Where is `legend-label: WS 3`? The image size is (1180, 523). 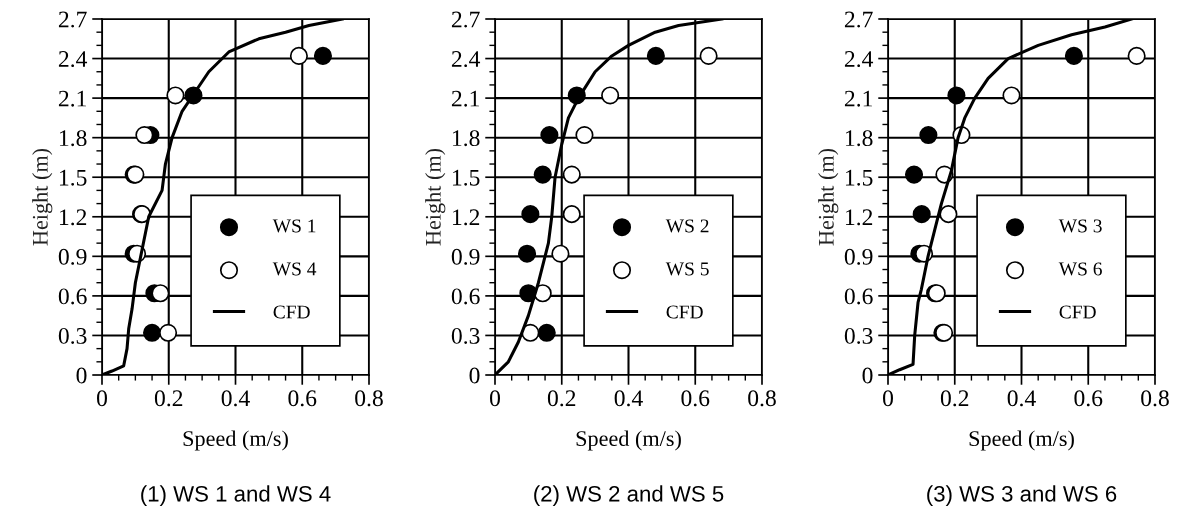 legend-label: WS 3 is located at coordinates (1080, 226).